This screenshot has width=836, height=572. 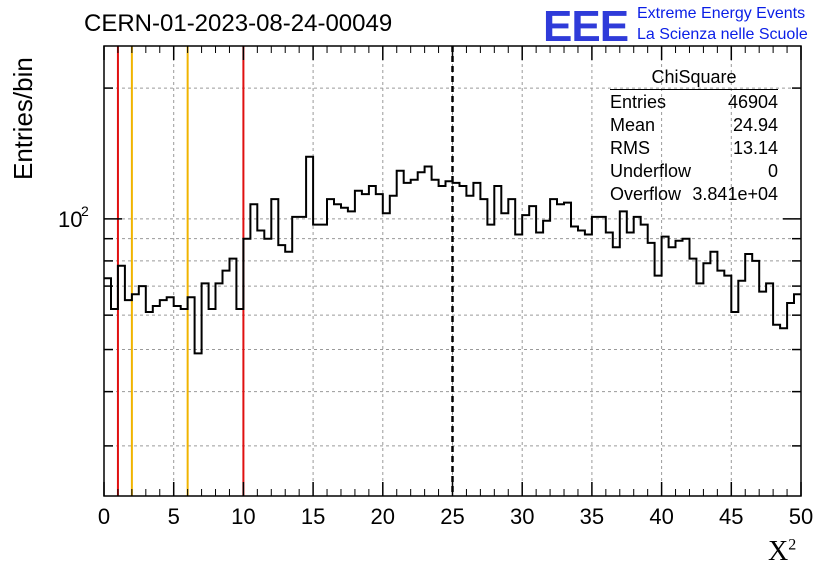 I want to click on stats-label: Overflow, so click(x=646, y=194).